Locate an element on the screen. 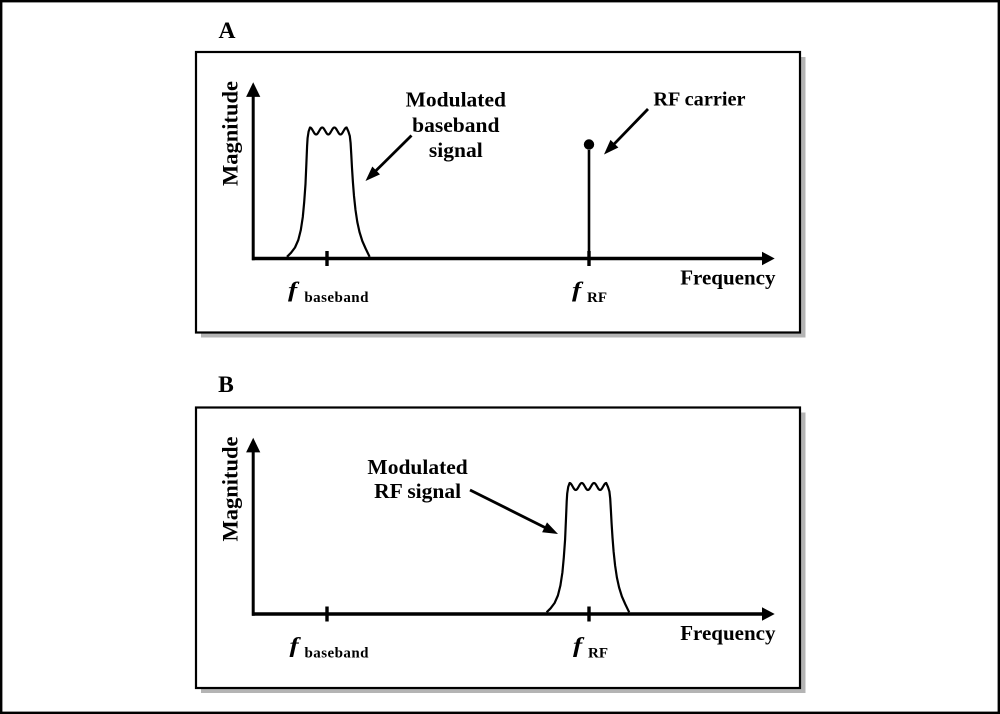 Image resolution: width=1000 pixels, height=714 pixels. svg-text: signal is located at coordinates (456, 150).